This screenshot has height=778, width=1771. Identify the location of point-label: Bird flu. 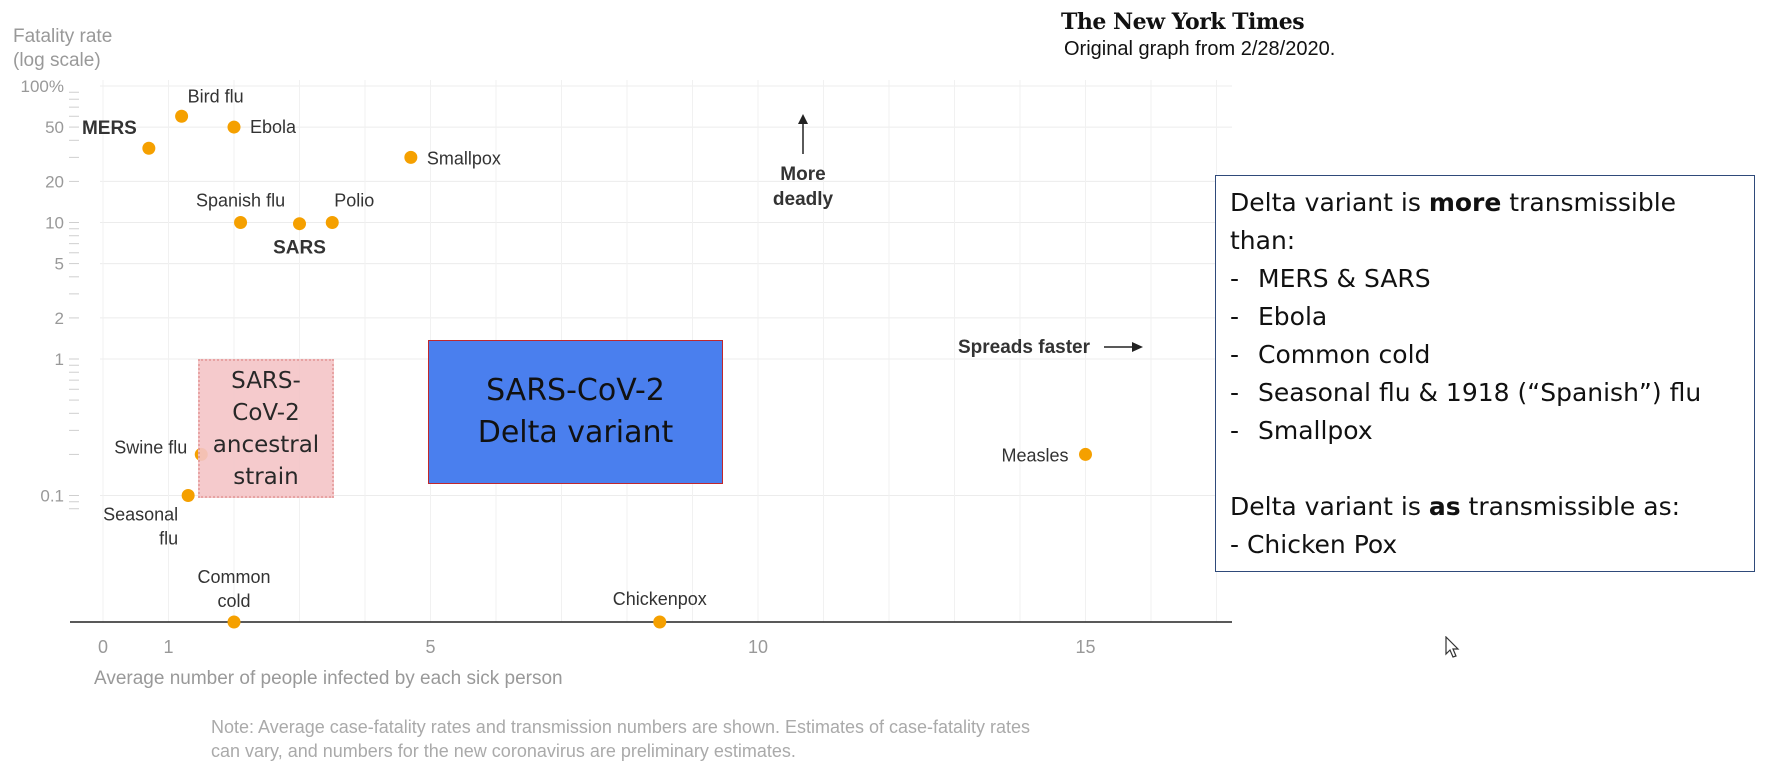
(216, 96).